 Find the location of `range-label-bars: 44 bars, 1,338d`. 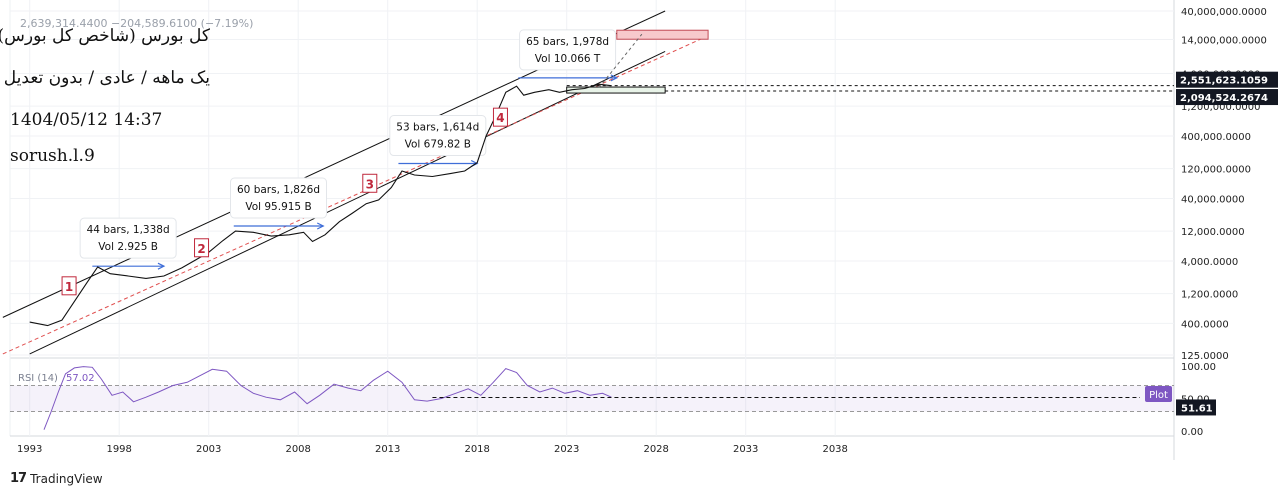

range-label-bars: 44 bars, 1,338d is located at coordinates (128, 230).